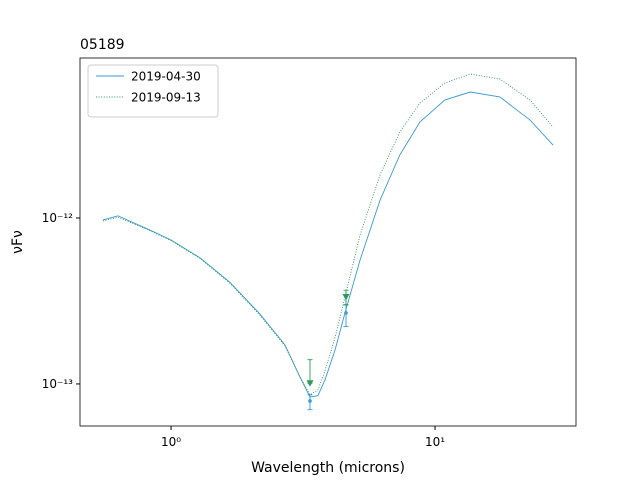 The image size is (640, 480). What do you see at coordinates (328, 468) in the screenshot?
I see `x-axis-label: Wavelength (microns)` at bounding box center [328, 468].